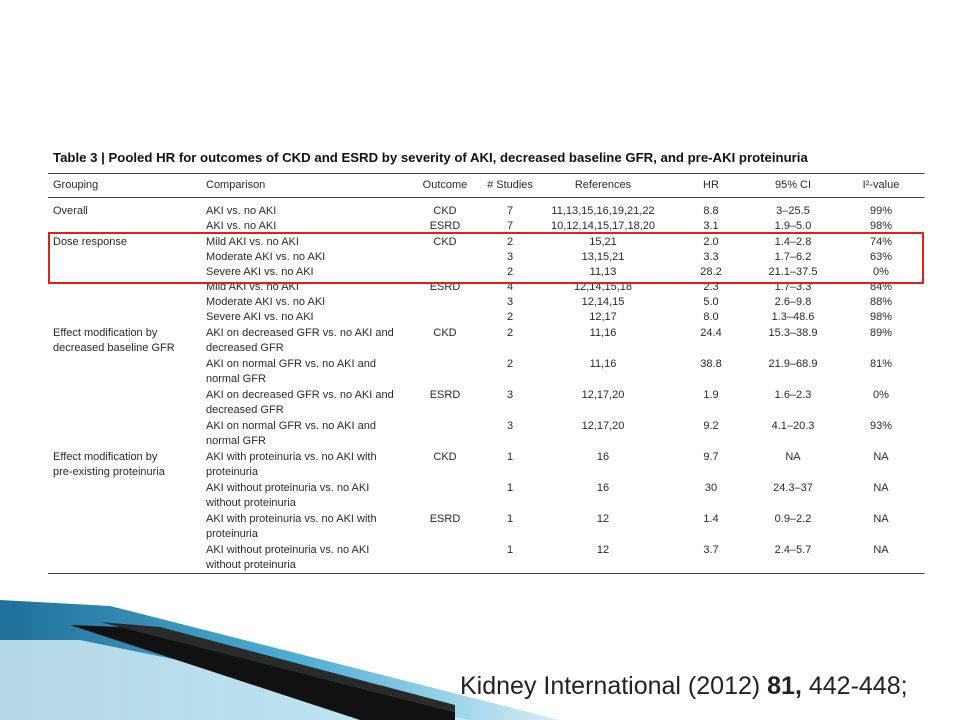 This screenshot has height=720, width=960. What do you see at coordinates (793, 302) in the screenshot?
I see `row-ci: 2.6–9.8` at bounding box center [793, 302].